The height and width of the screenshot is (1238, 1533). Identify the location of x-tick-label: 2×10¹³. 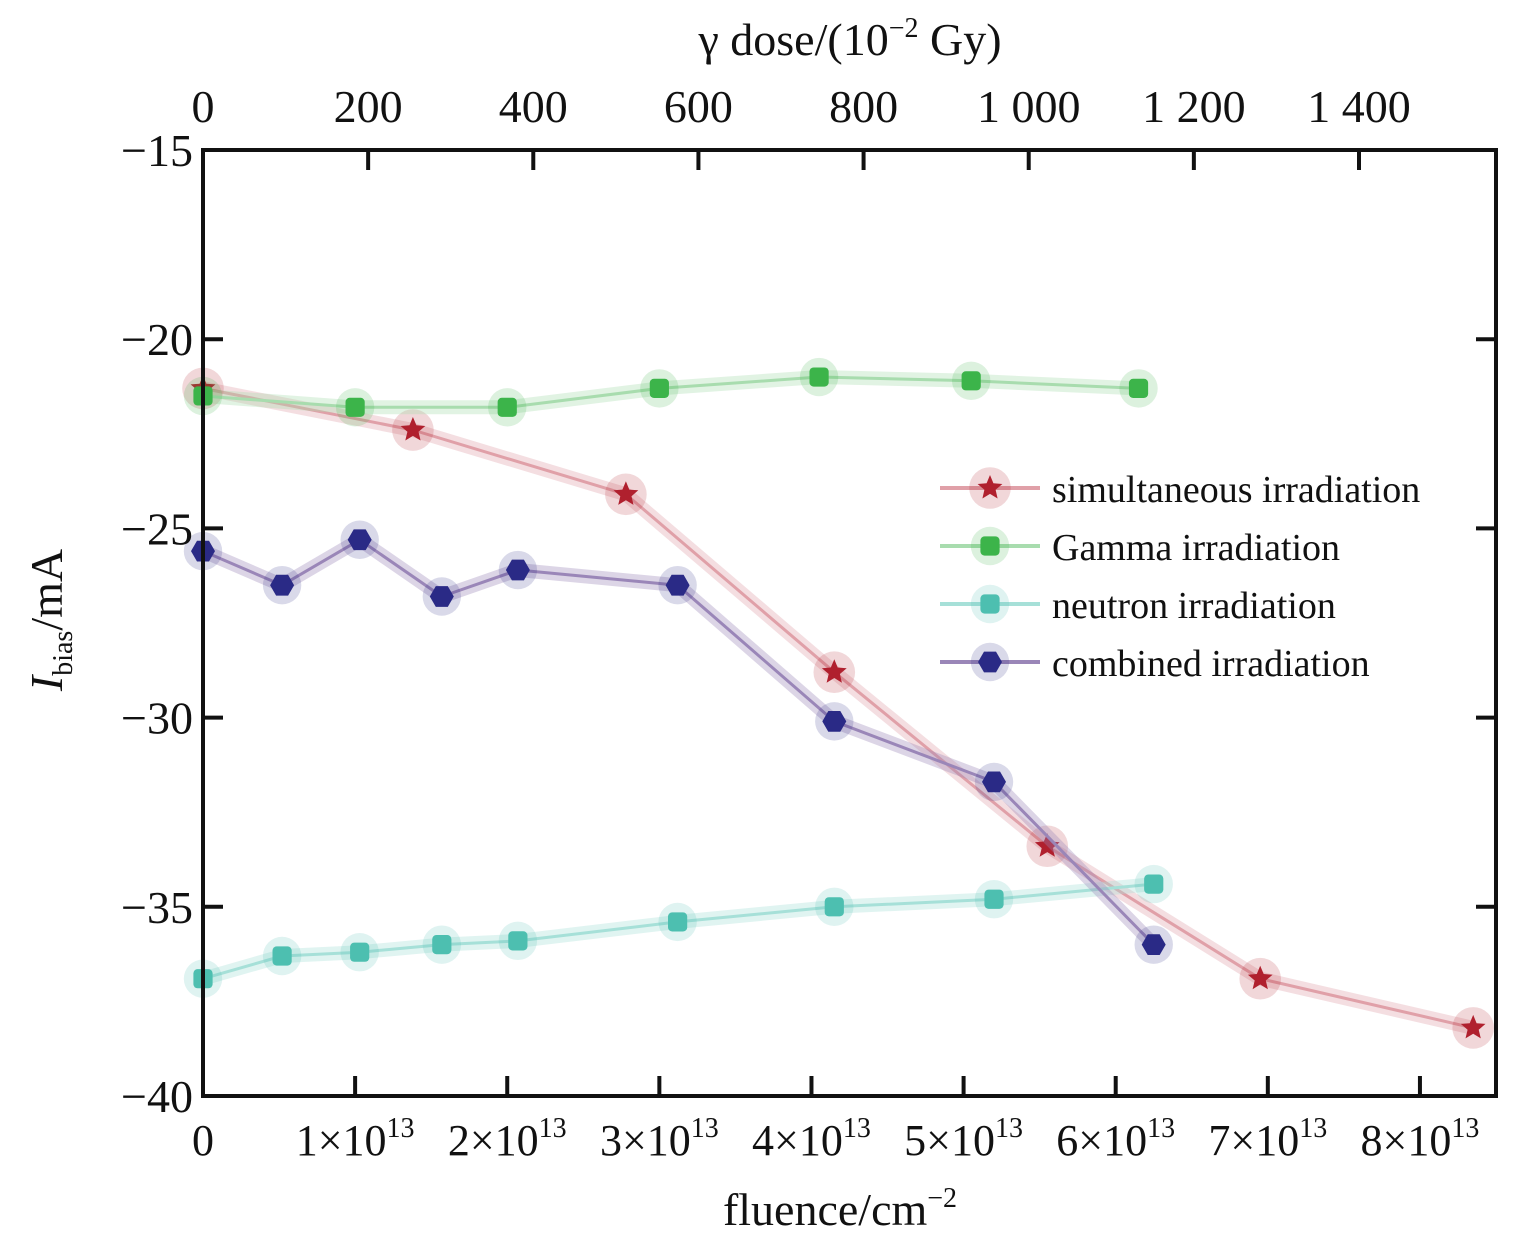
(507, 1139).